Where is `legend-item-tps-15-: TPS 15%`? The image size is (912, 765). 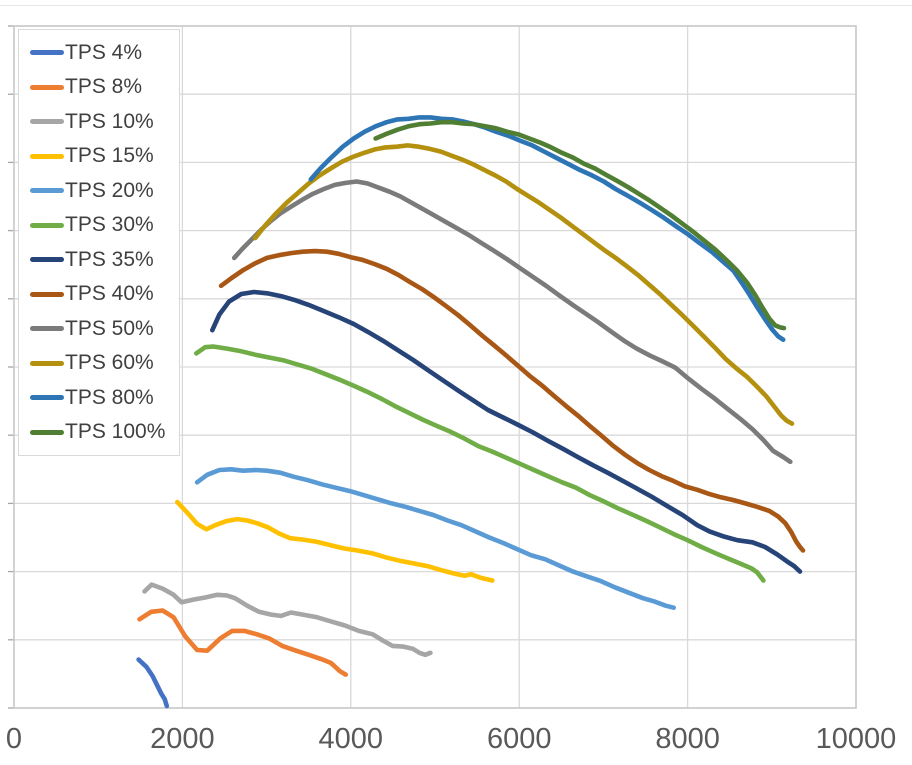 legend-item-tps-15-: TPS 15% is located at coordinates (104, 156).